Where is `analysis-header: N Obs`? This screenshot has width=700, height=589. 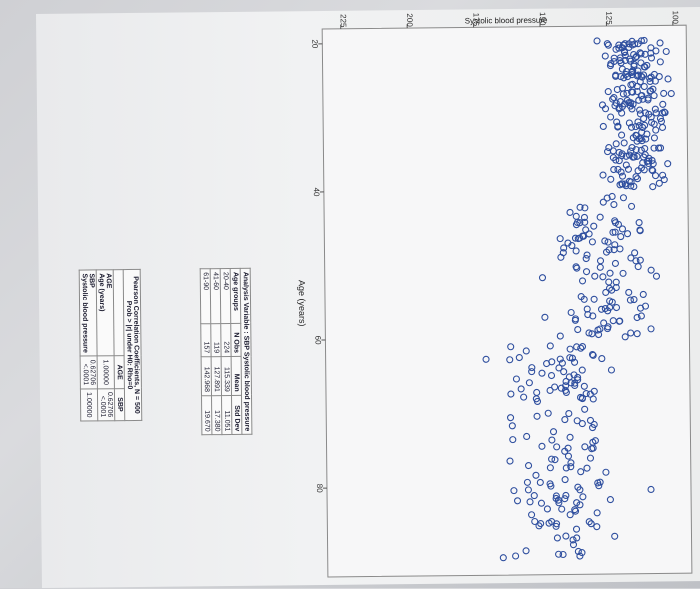
analysis-header: N Obs is located at coordinates (236, 339).